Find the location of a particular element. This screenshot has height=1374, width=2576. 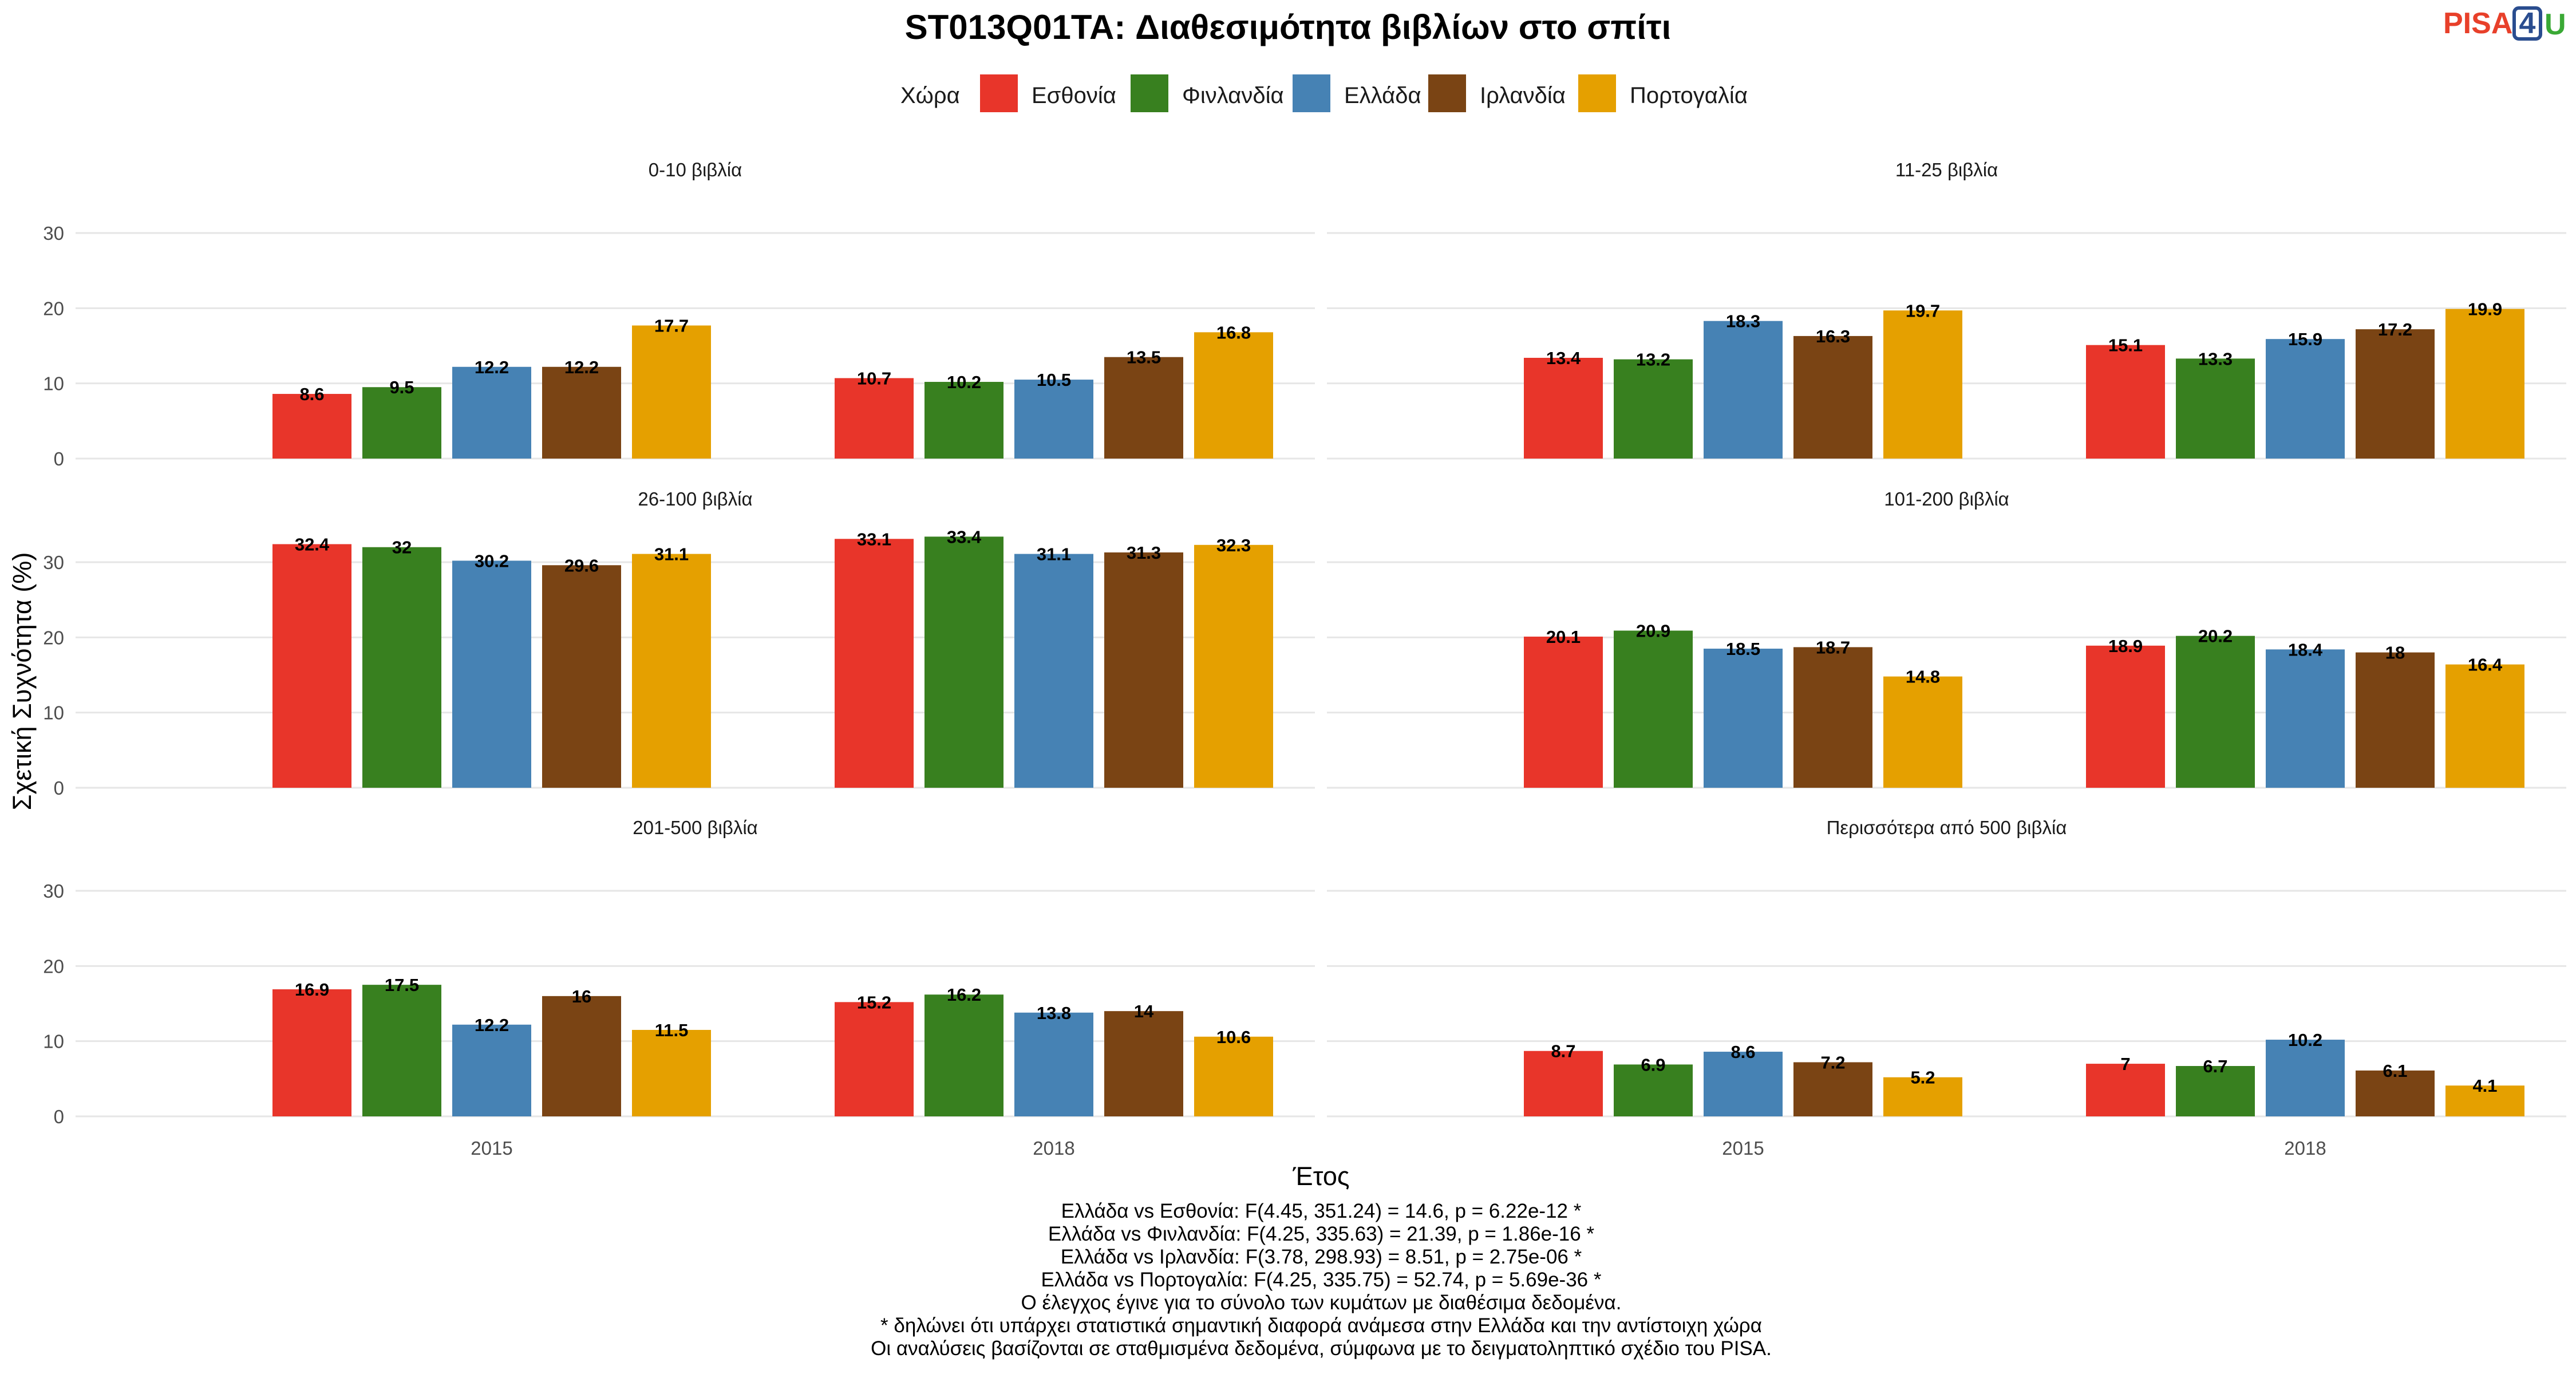

bar-value-label: 8.7 is located at coordinates (1563, 1051).